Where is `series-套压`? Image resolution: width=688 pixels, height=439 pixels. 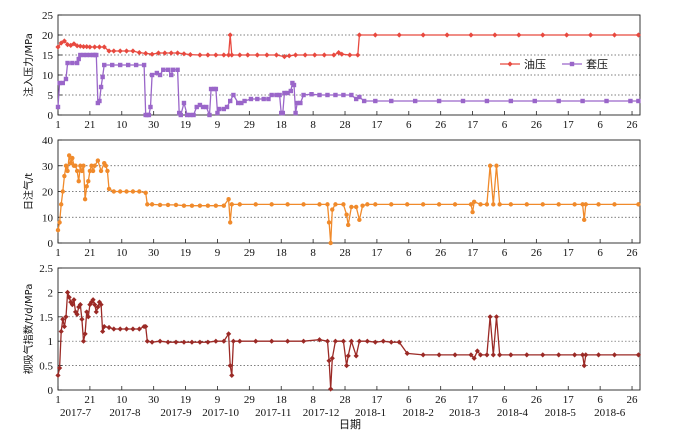
series-套压 is located at coordinates (348, 85).